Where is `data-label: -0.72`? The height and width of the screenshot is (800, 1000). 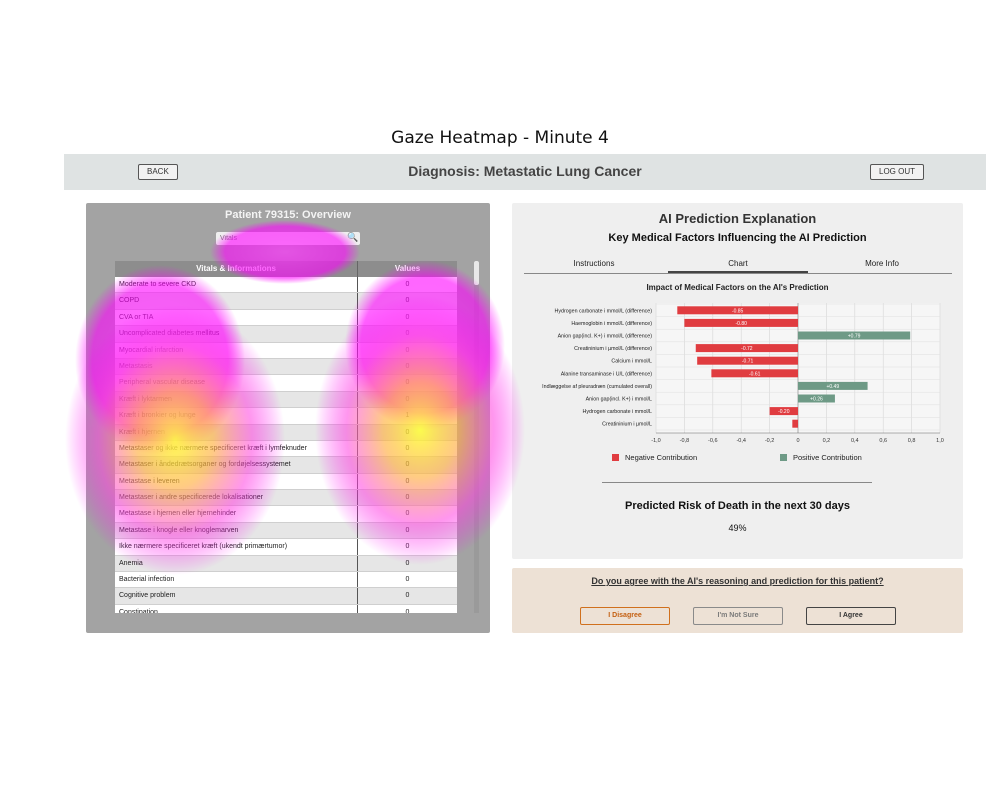
data-label: -0.72 is located at coordinates (747, 349).